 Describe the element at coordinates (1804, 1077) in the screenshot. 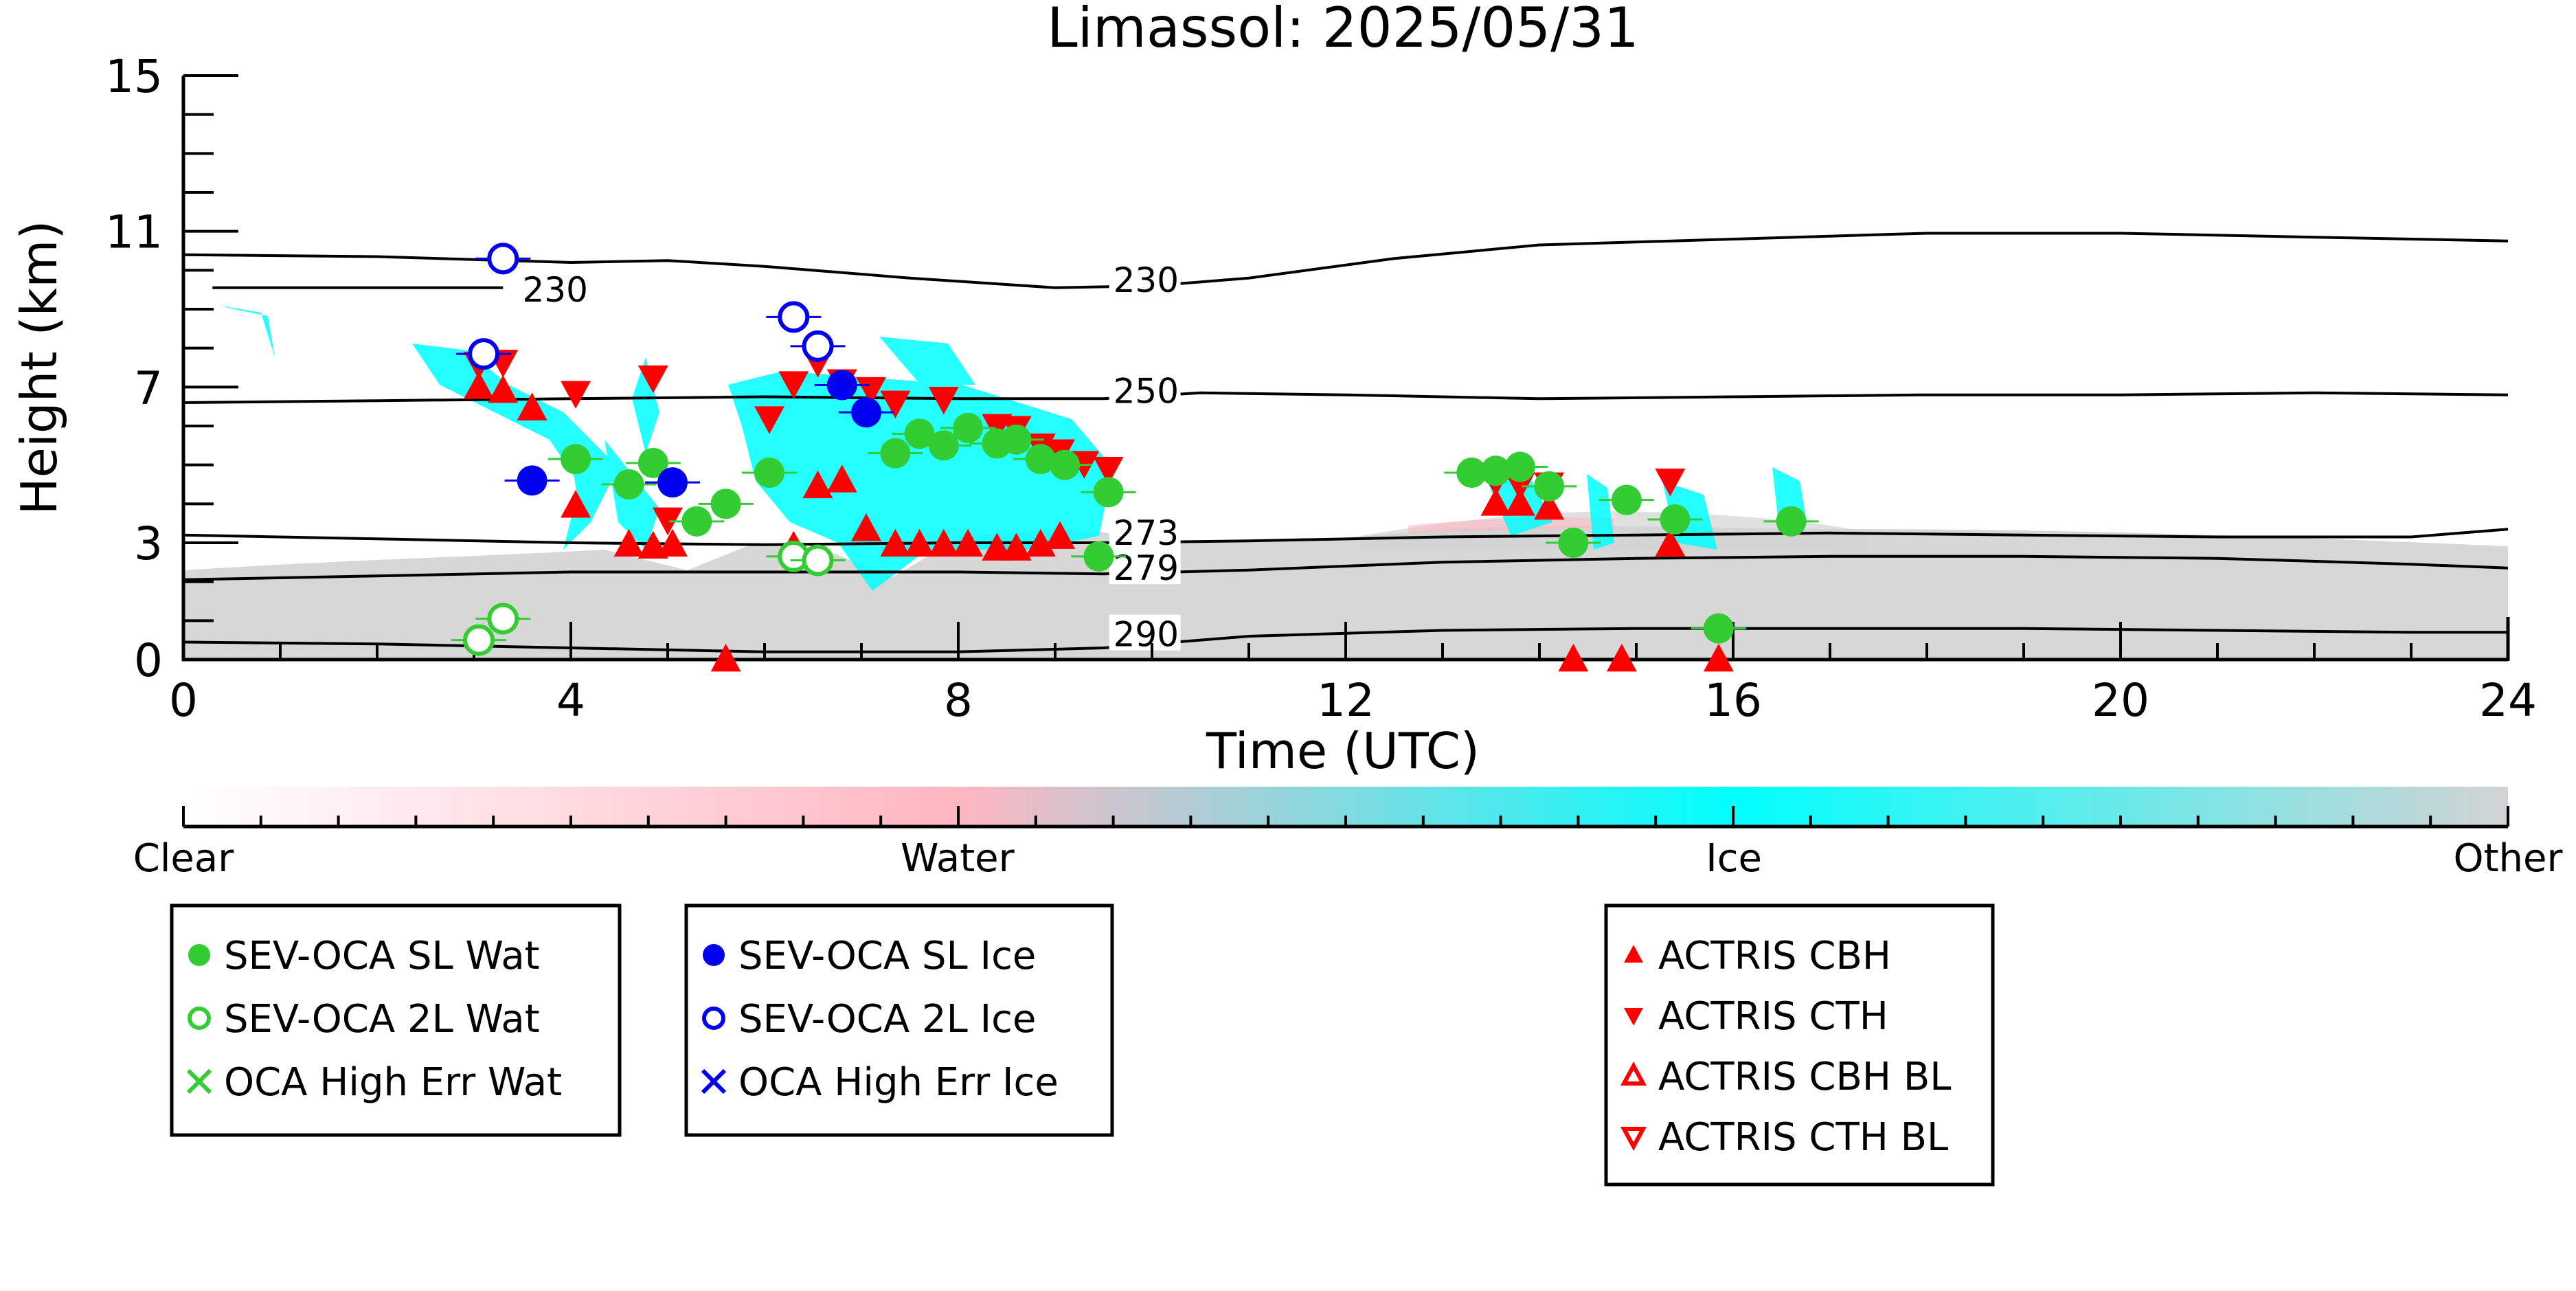

I see `legend-label: ACTRIS CBH BL` at that location.